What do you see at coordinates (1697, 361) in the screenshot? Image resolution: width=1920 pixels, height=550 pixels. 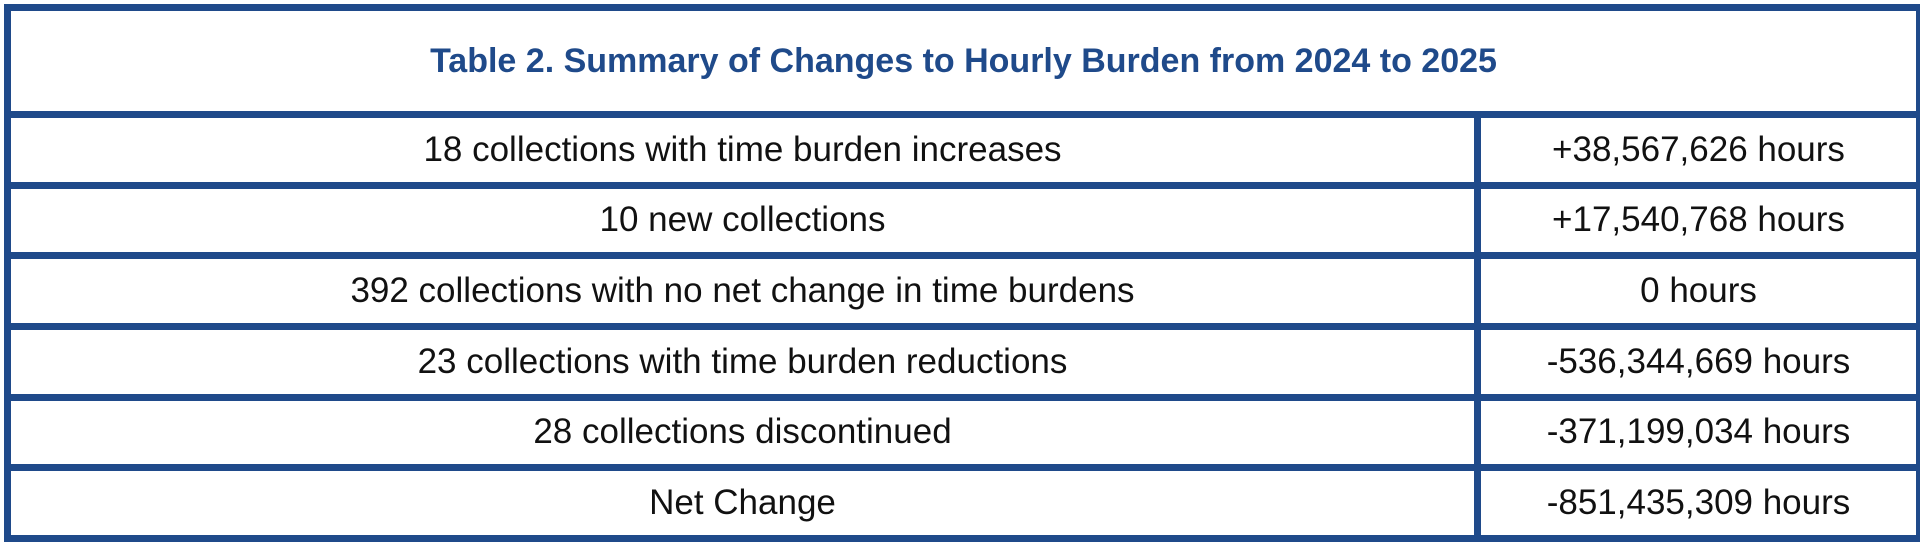 I see `row-value: -536,344,669 hours` at bounding box center [1697, 361].